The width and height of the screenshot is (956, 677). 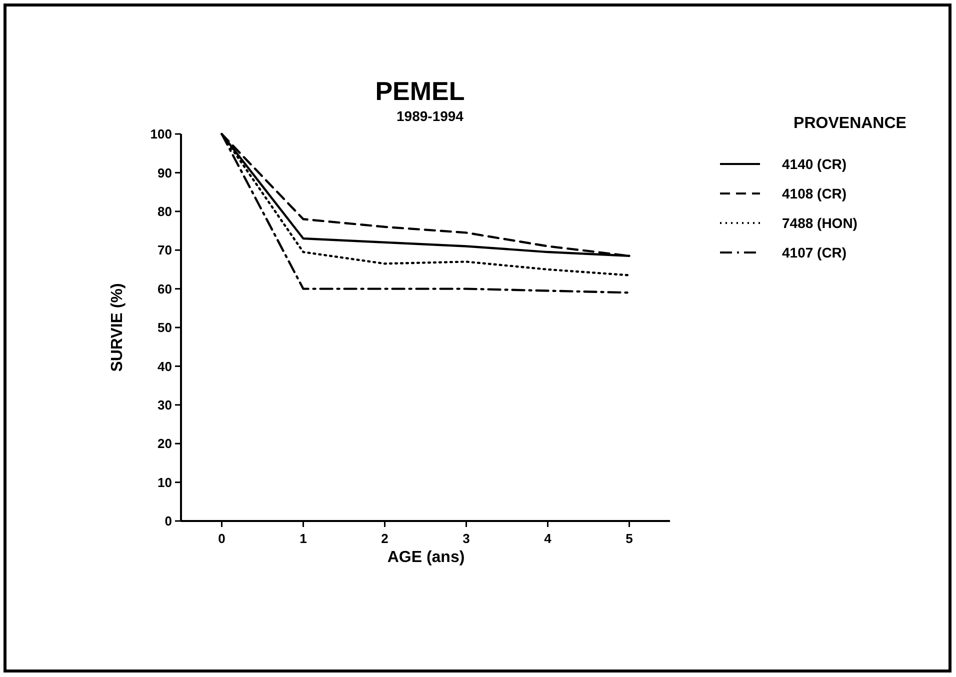 I want to click on y-tick-label: 10, so click(x=165, y=482).